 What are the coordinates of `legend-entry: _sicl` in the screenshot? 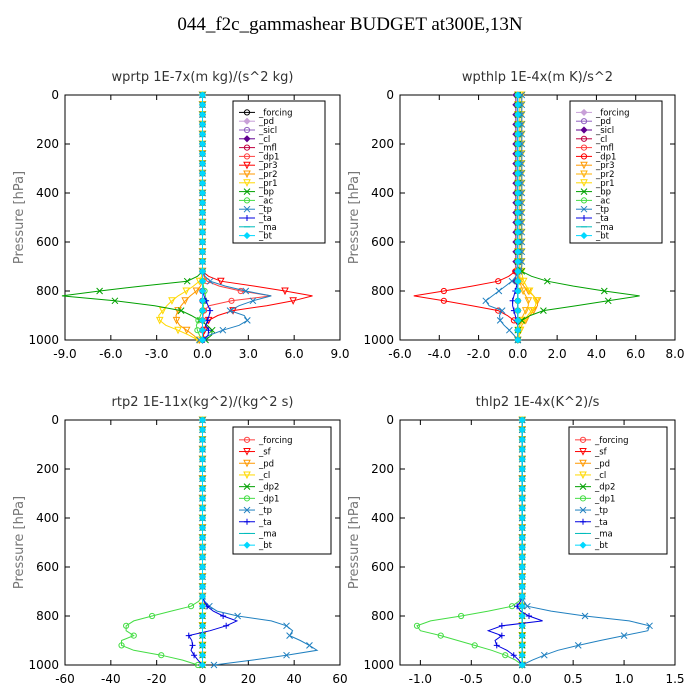 It's located at (604, 131).